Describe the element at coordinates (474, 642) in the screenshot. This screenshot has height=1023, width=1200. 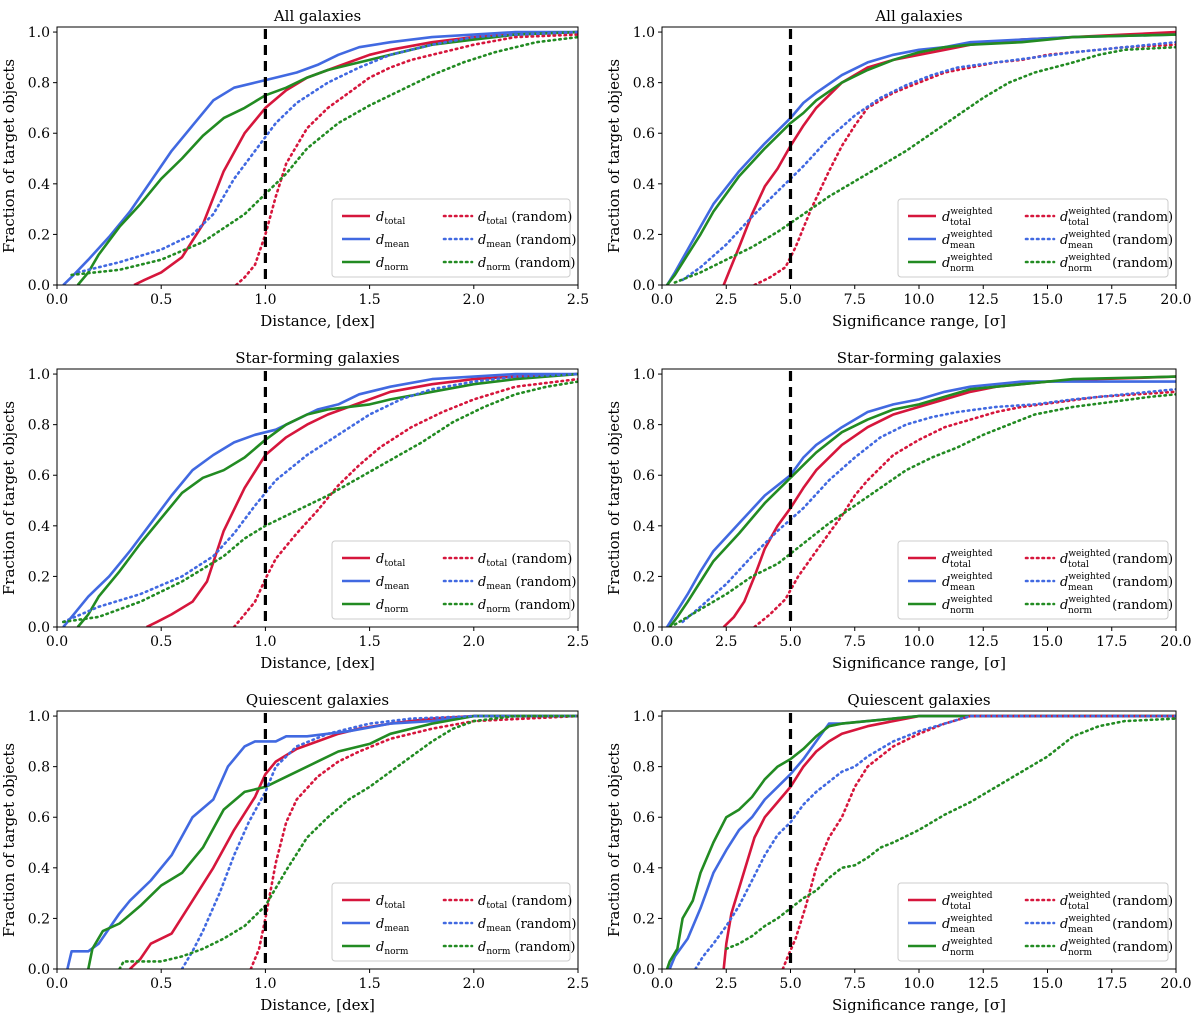
I see `x-tick-label: 2.0` at that location.